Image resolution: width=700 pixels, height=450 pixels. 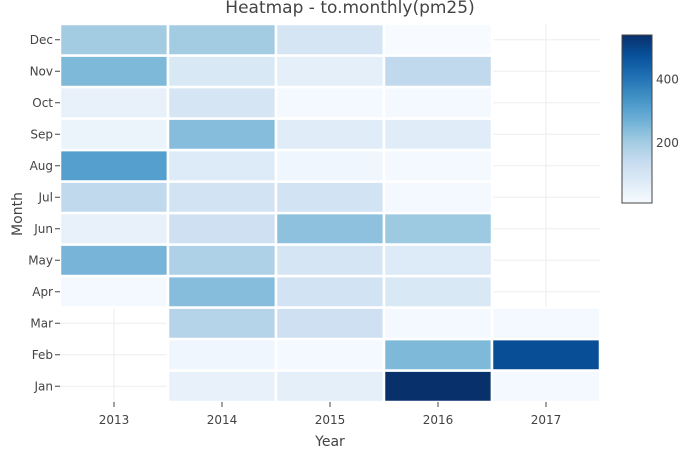 I want to click on heatmap-cell-2014-dec, so click(x=222, y=39).